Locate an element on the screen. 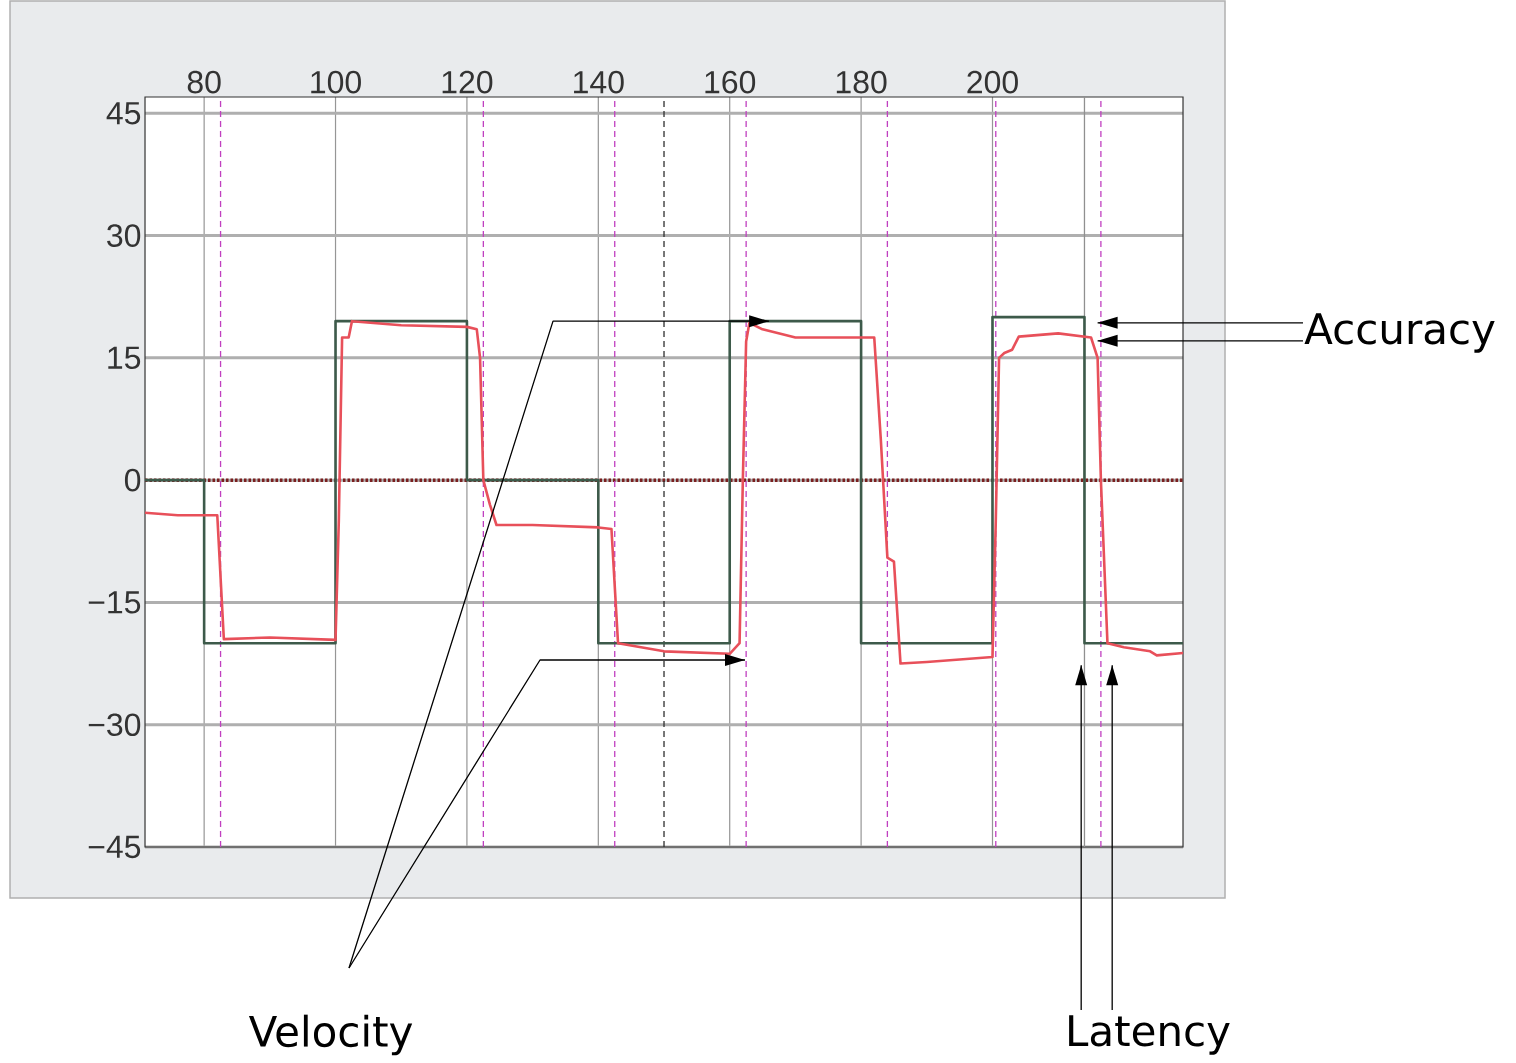 The width and height of the screenshot is (1516, 1063). annotation: Latency is located at coordinates (1149, 1035).